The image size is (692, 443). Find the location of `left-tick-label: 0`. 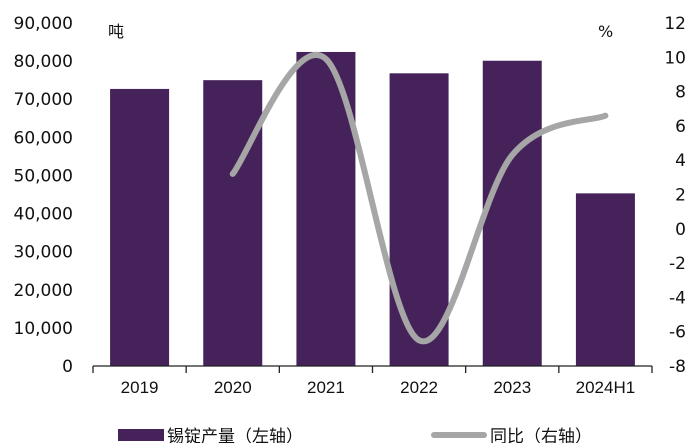

left-tick-label: 0 is located at coordinates (67, 367).